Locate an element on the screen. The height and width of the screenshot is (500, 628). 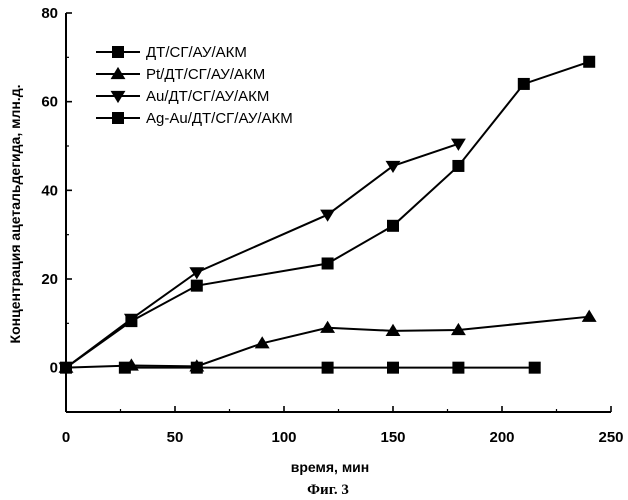
legend-label: Pt/ДТ/СГ/АУ/АКМ is located at coordinates (205, 74).